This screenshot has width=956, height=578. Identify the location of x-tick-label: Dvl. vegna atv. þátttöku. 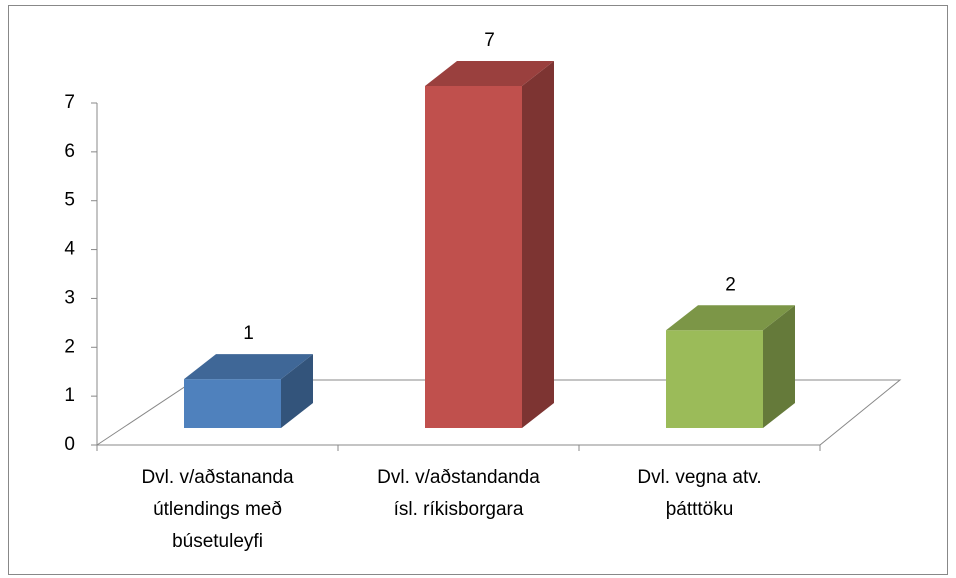
(699, 493).